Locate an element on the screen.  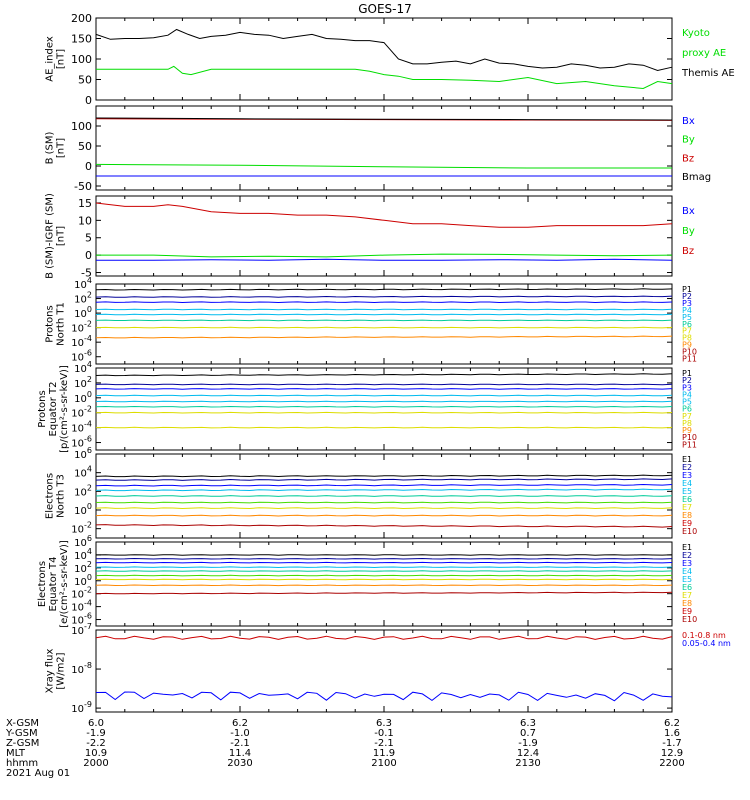
y-tick-label: 10 is located at coordinates (85, 220).